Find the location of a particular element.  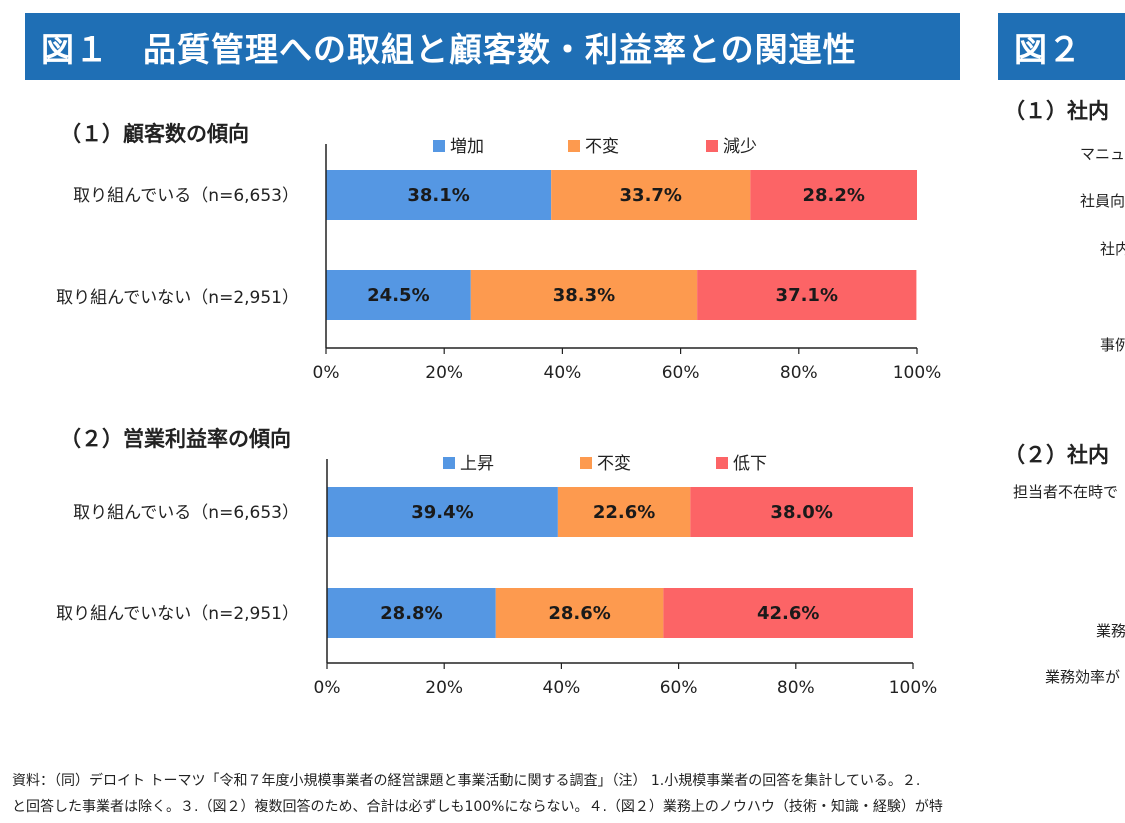

legend-label: 上昇 is located at coordinates (477, 464).